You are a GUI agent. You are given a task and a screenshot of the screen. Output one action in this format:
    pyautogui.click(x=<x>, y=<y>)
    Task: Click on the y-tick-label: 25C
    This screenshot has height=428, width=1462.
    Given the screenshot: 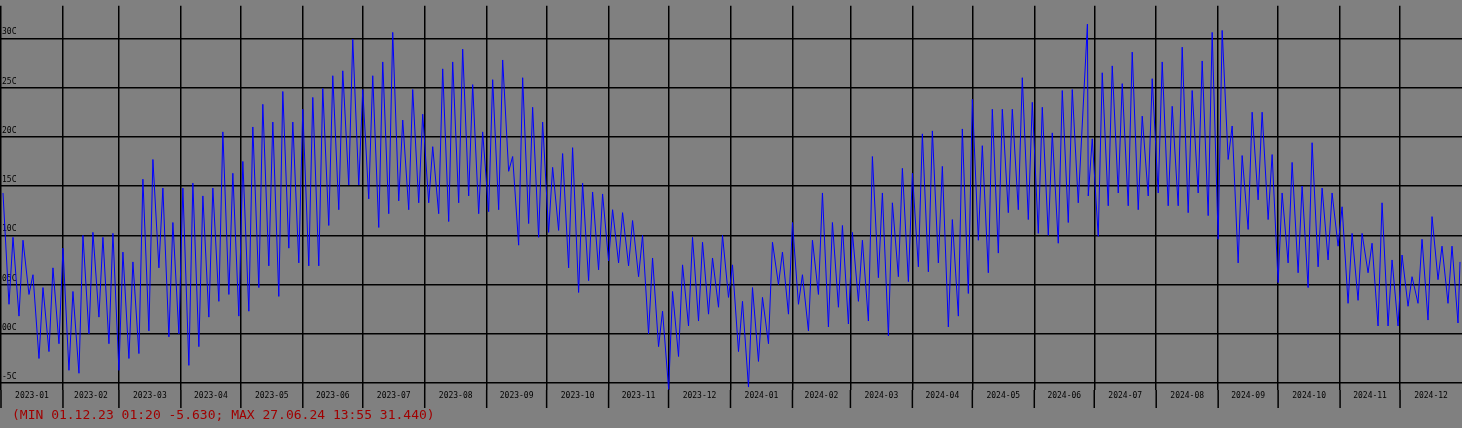 What is the action you would take?
    pyautogui.click(x=9, y=81)
    